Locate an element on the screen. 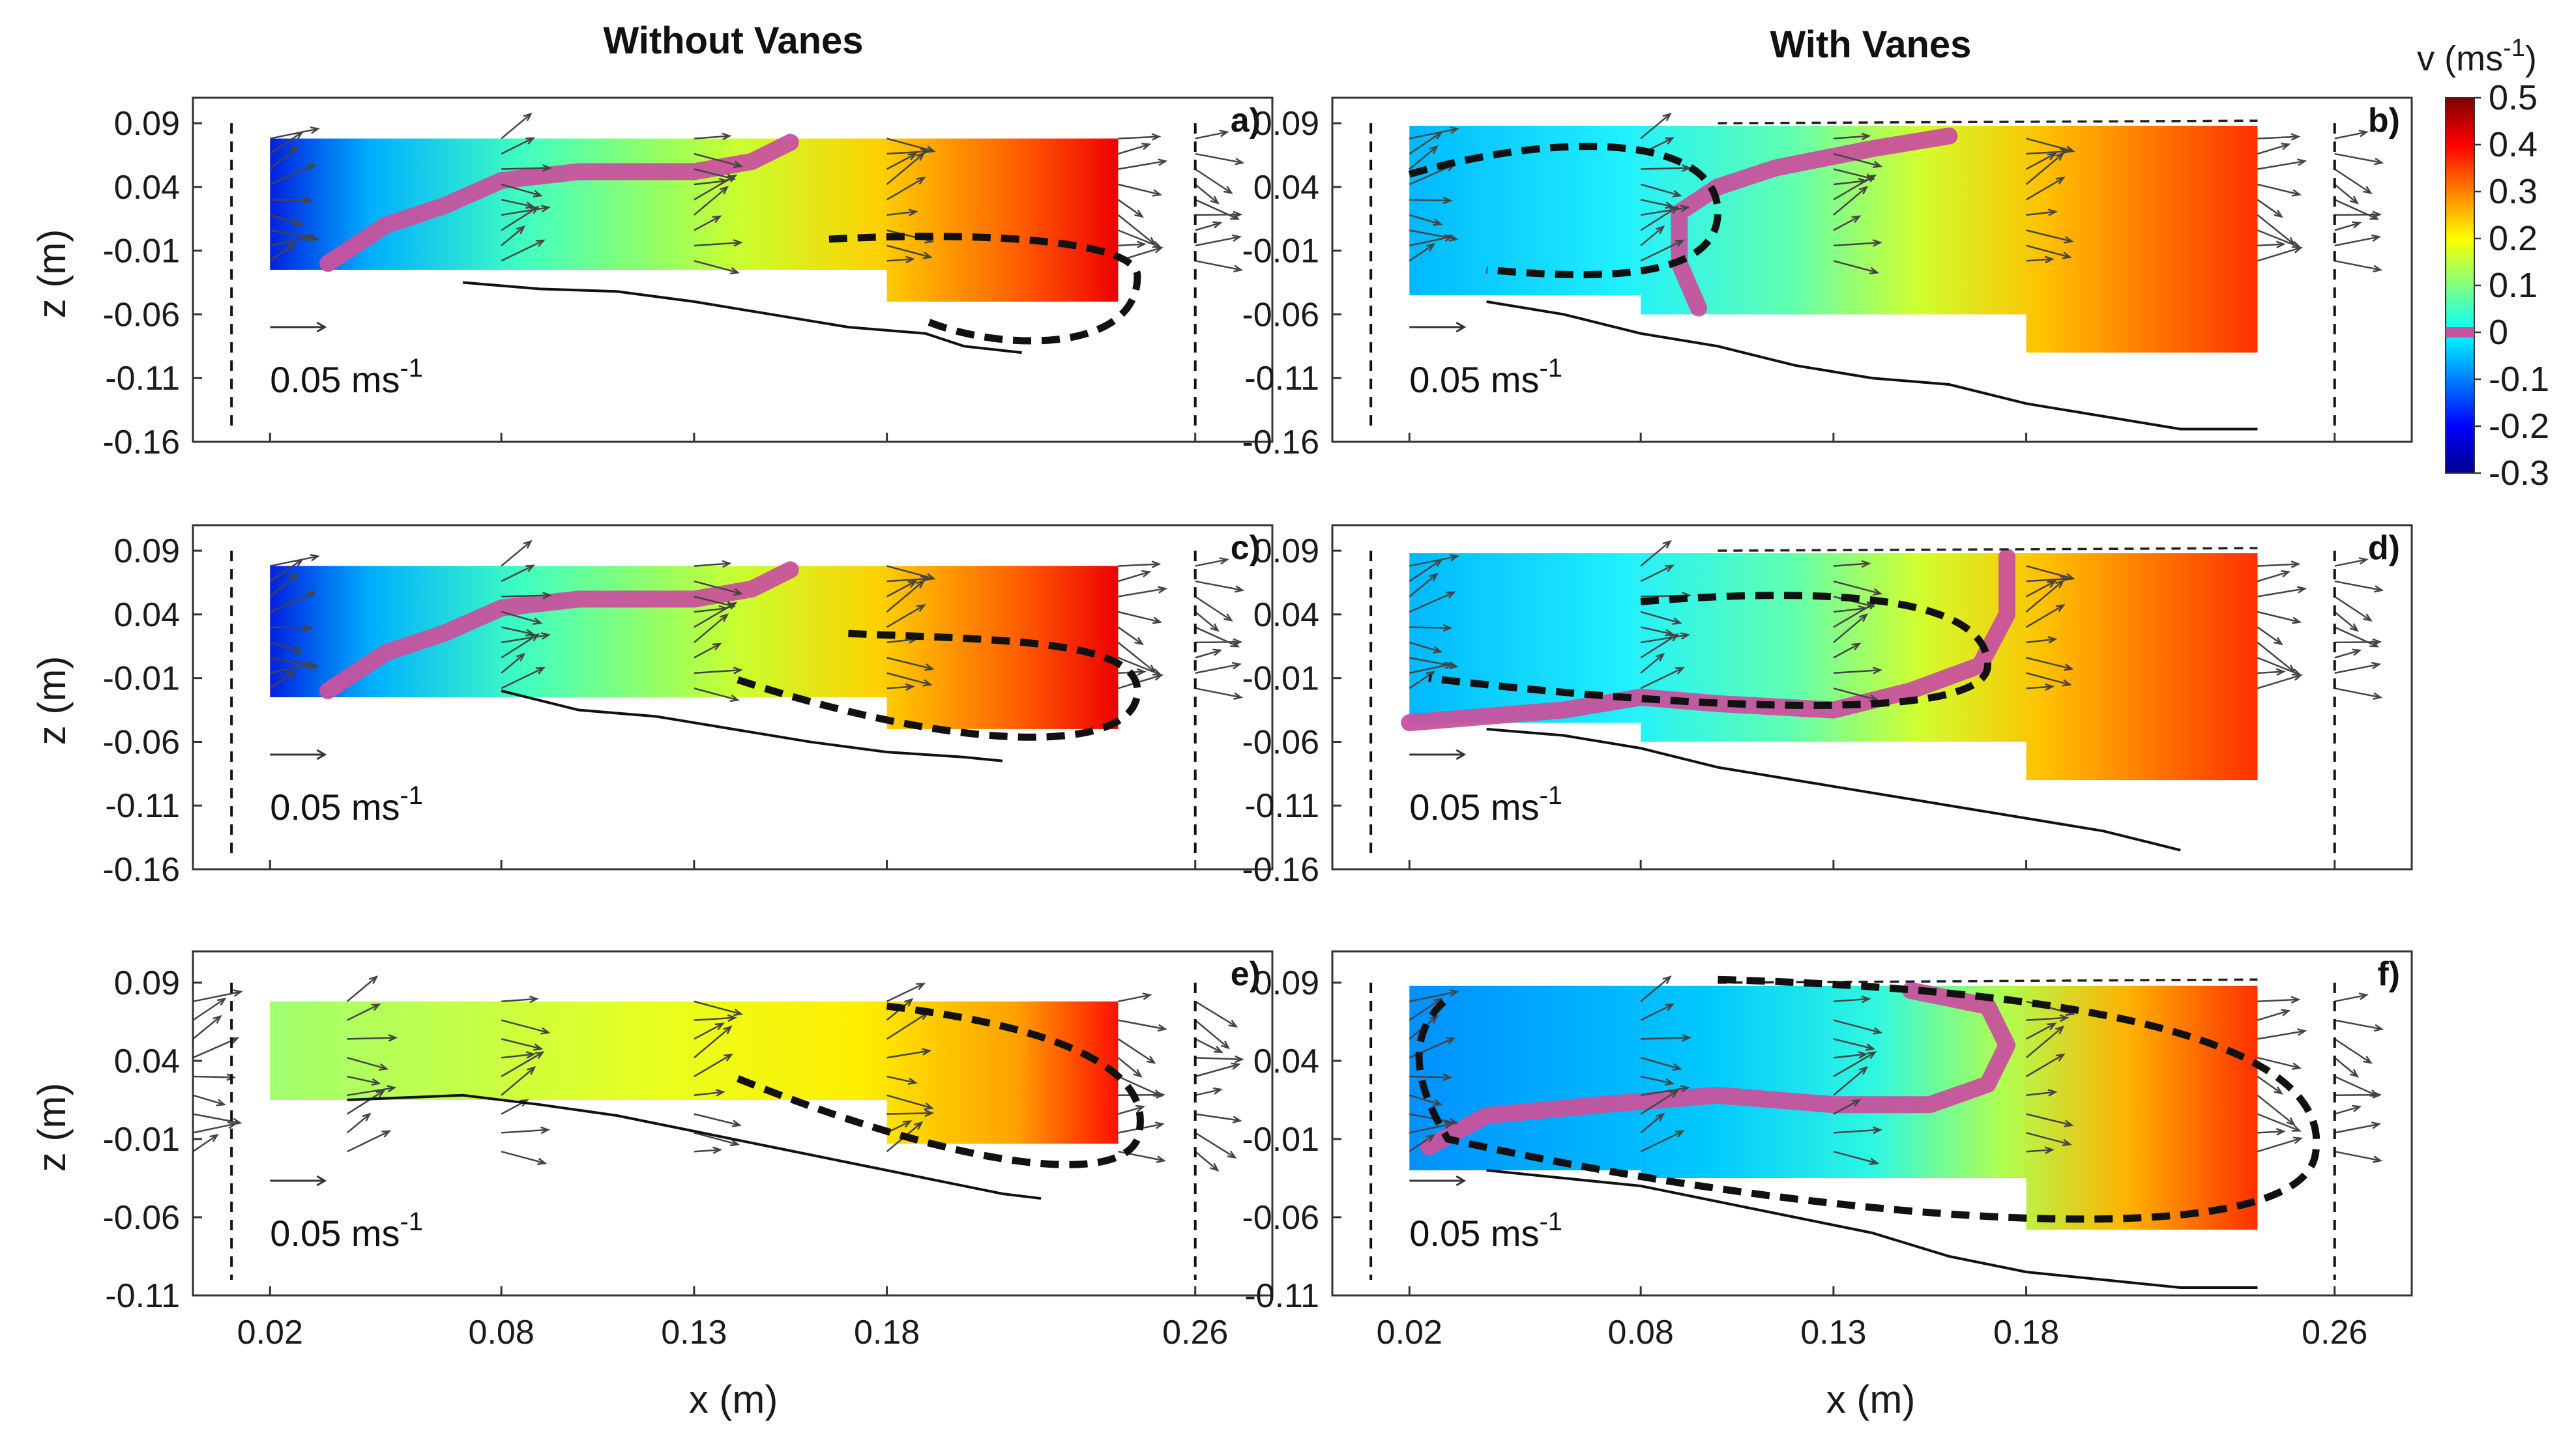 The width and height of the screenshot is (2576, 1444). x-axis-label-left: x (m) is located at coordinates (733, 1400).